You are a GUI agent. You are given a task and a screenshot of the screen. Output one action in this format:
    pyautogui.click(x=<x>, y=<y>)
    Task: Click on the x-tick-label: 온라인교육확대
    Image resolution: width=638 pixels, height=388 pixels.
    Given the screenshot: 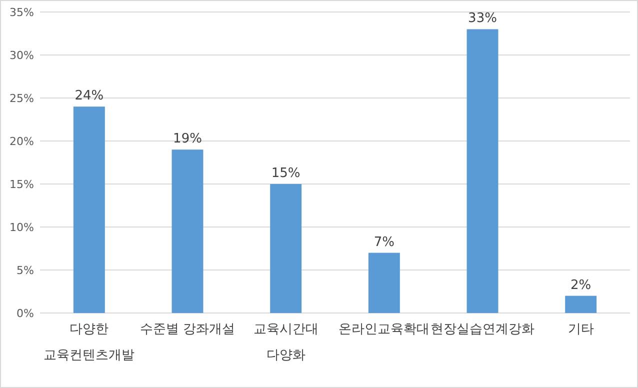 What is the action you would take?
    pyautogui.click(x=384, y=329)
    